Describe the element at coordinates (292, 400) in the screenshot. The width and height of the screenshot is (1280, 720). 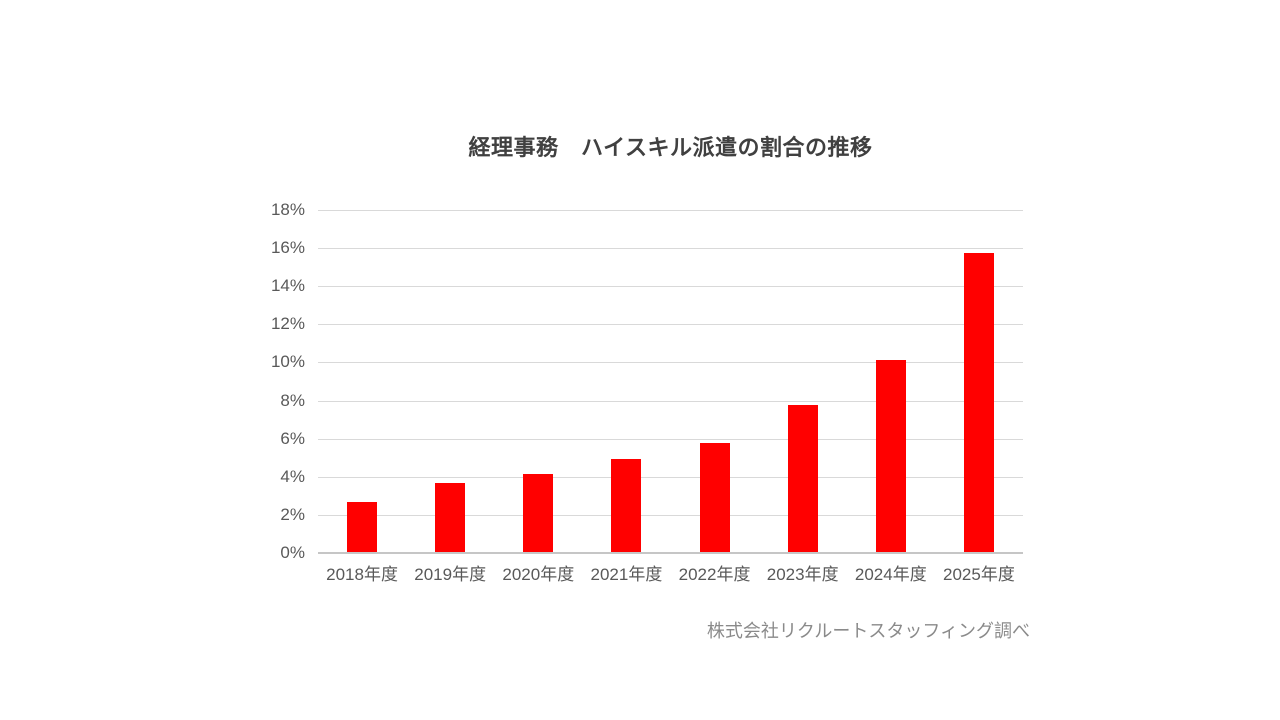
I see `y-tick-label-8%: 8%` at that location.